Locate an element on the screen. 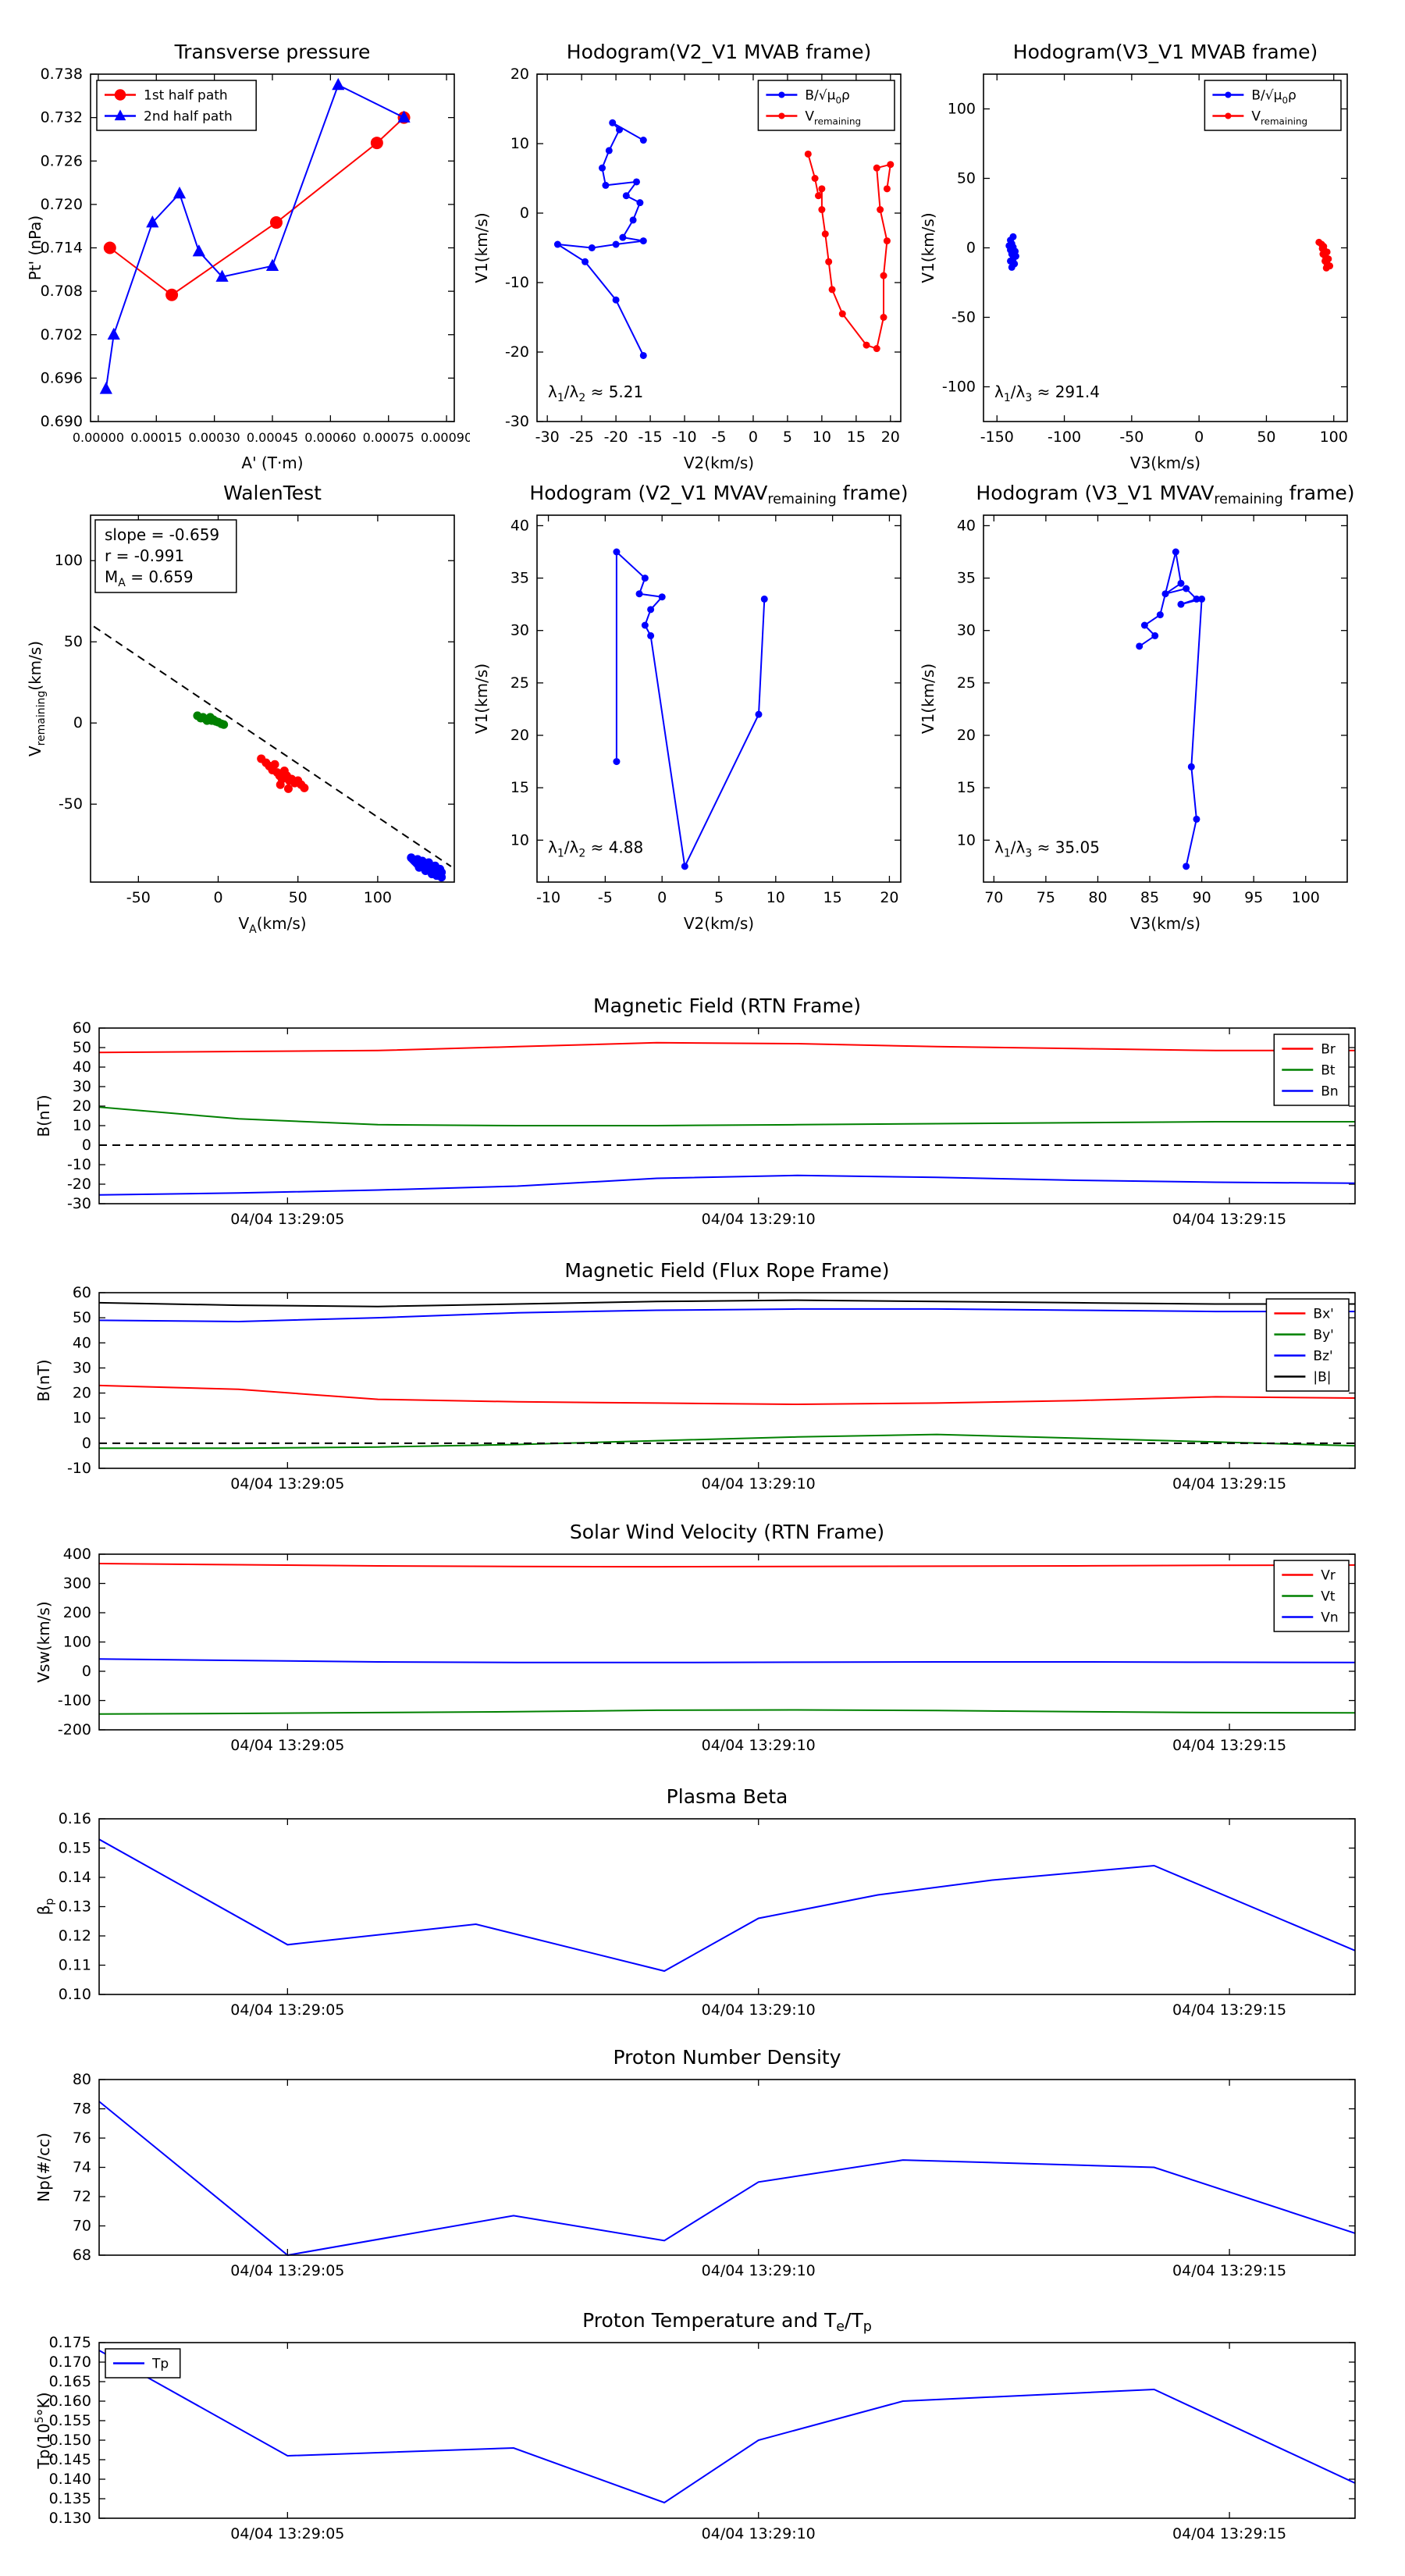  y-tick-label: 76 is located at coordinates (82, 2138).